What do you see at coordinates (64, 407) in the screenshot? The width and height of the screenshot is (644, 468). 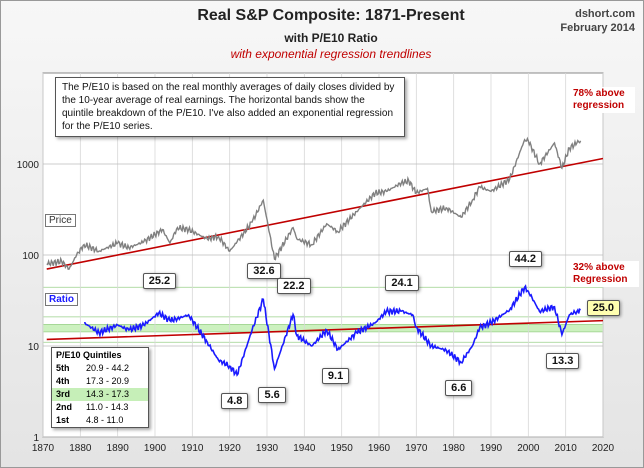 I see `legend-row-label: 2nd` at bounding box center [64, 407].